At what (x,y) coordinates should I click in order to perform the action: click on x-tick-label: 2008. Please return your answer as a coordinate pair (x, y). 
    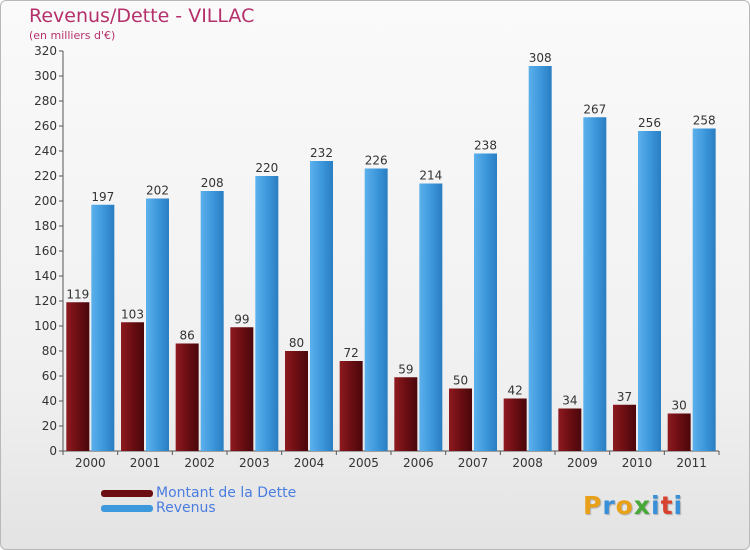
    Looking at the image, I should click on (527, 463).